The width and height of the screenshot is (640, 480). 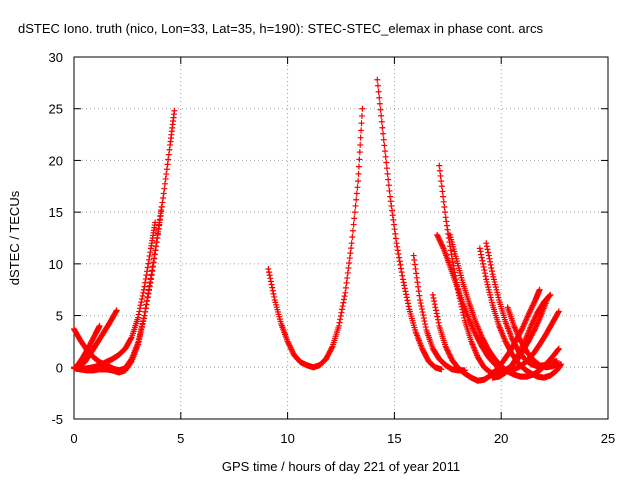 What do you see at coordinates (341, 466) in the screenshot?
I see `x-axis-label: GPS time / hours of day 221 of year 2011` at bounding box center [341, 466].